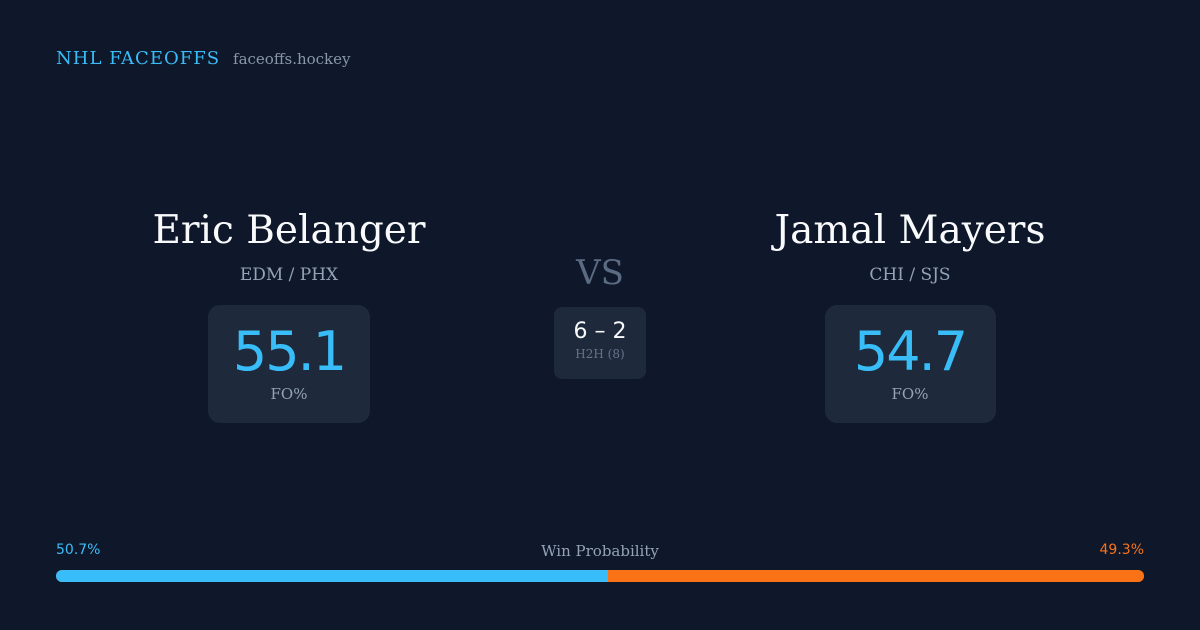  I want to click on win-probability-labels: 50.7% Win Probability 49.3%, so click(600, 553).